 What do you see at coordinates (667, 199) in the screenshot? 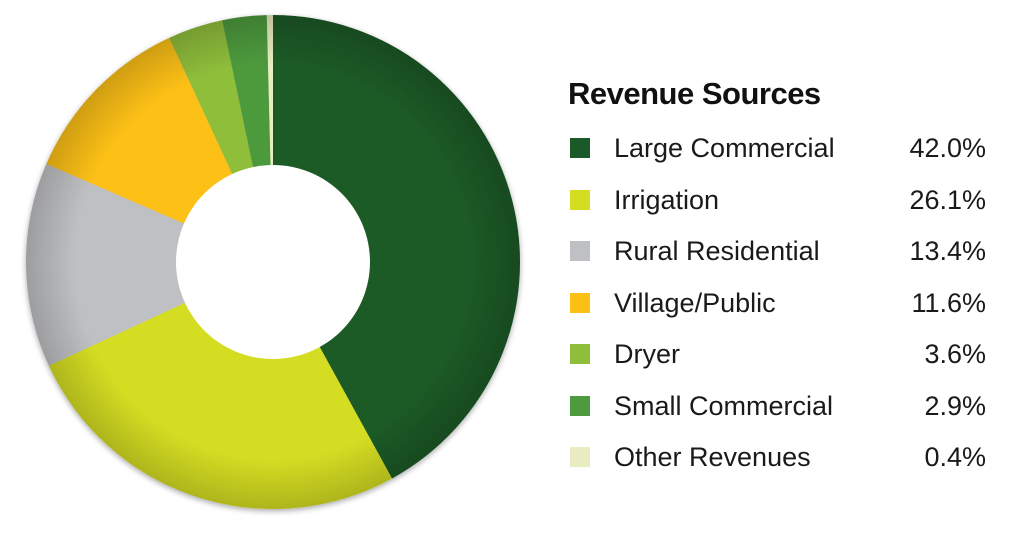
I see `legend-label: Irrigation` at bounding box center [667, 199].